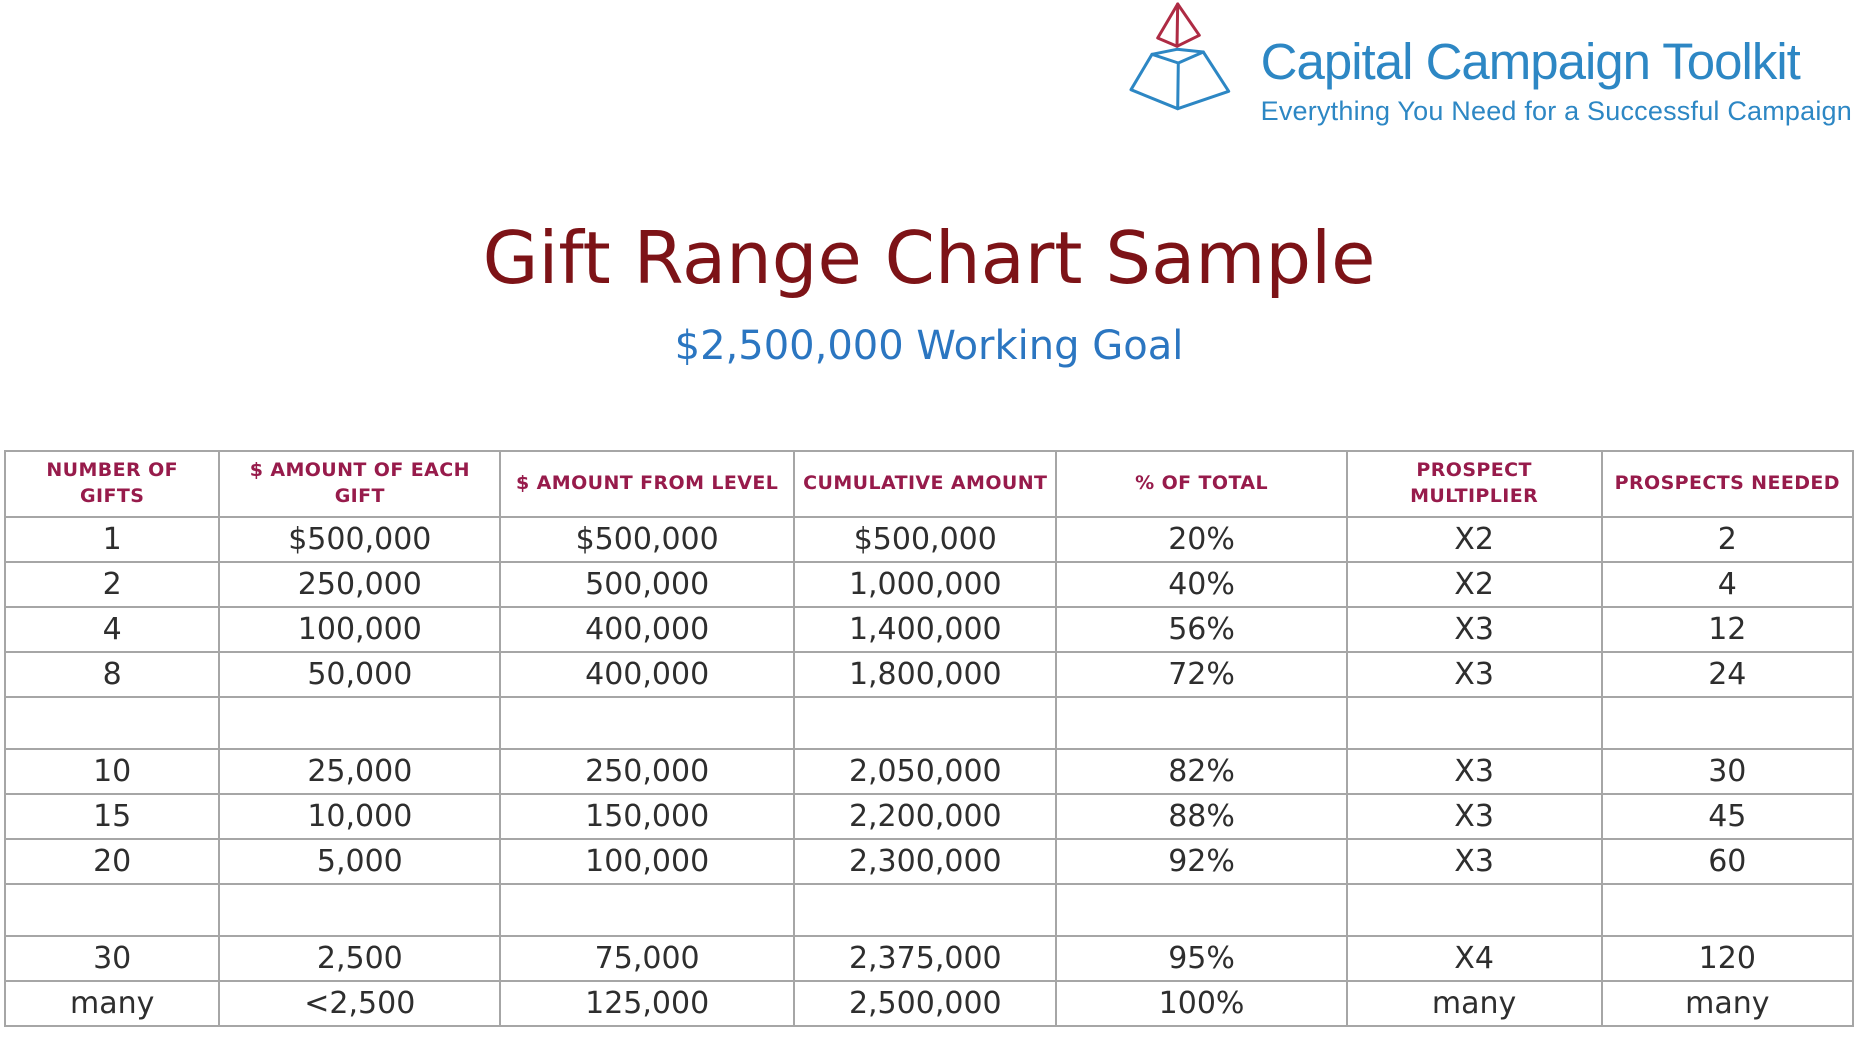 Image resolution: width=1858 pixels, height=1053 pixels. Describe the element at coordinates (1201, 1003) in the screenshot. I see `table-cell: 100%` at that location.